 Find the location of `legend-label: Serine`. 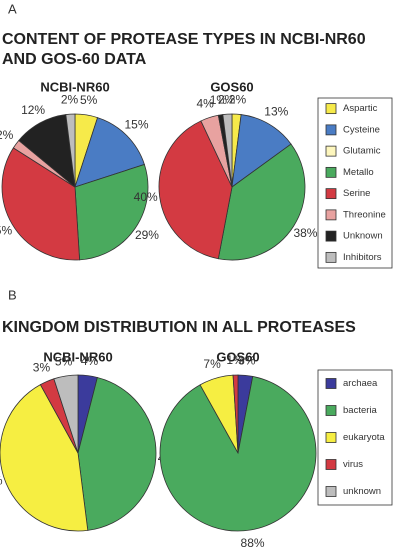

legend-label: Serine is located at coordinates (356, 193).